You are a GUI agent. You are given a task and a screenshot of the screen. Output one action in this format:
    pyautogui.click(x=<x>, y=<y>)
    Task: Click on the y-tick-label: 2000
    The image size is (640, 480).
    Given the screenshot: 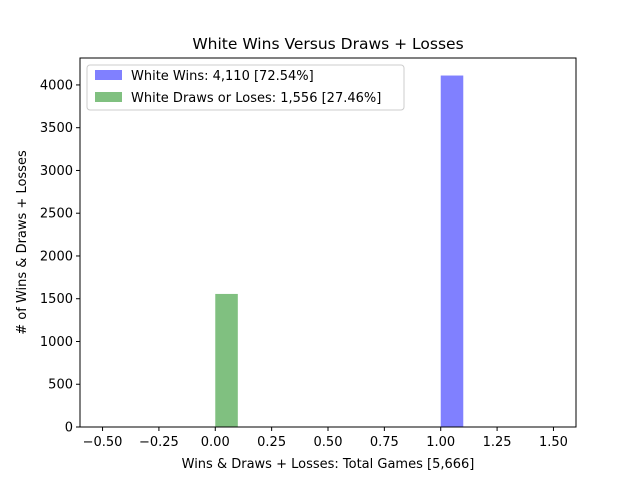 What is the action you would take?
    pyautogui.click(x=56, y=256)
    